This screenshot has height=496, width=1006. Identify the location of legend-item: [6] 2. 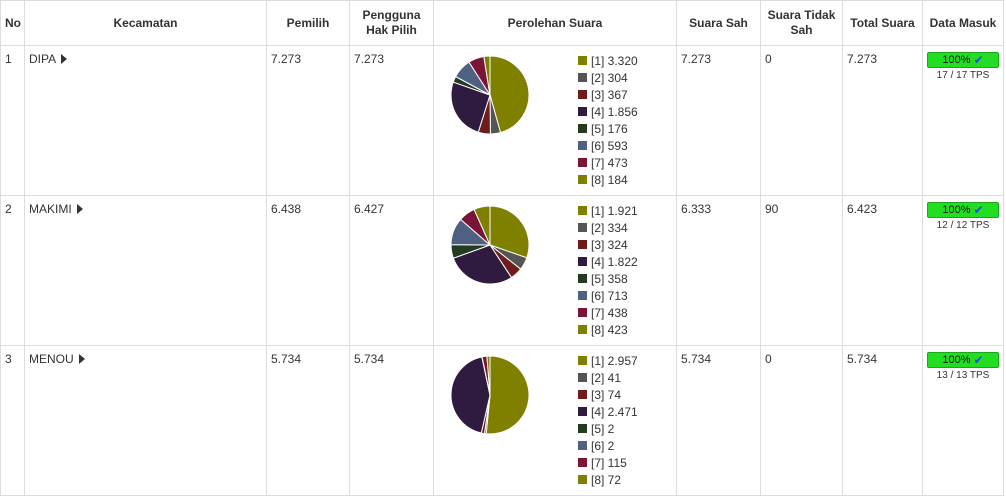
(608, 445).